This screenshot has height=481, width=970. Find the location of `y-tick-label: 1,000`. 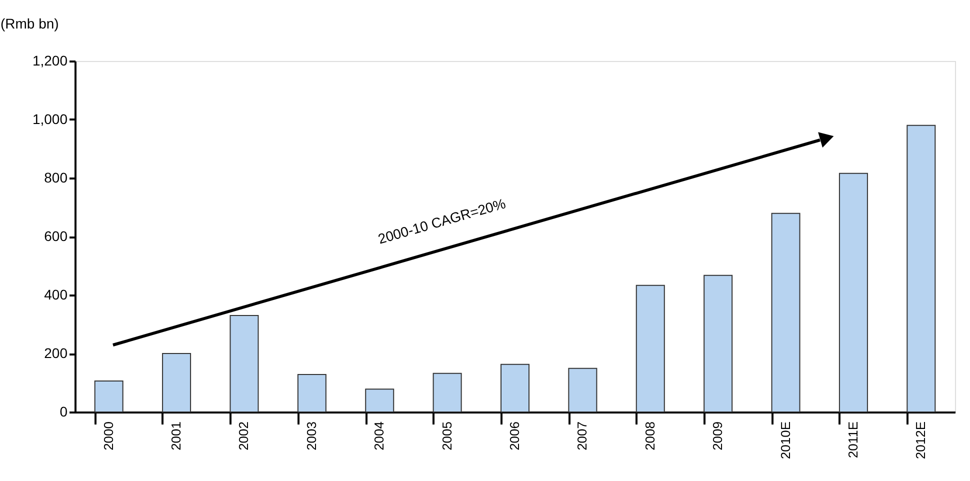

y-tick-label: 1,000 is located at coordinates (50, 119).